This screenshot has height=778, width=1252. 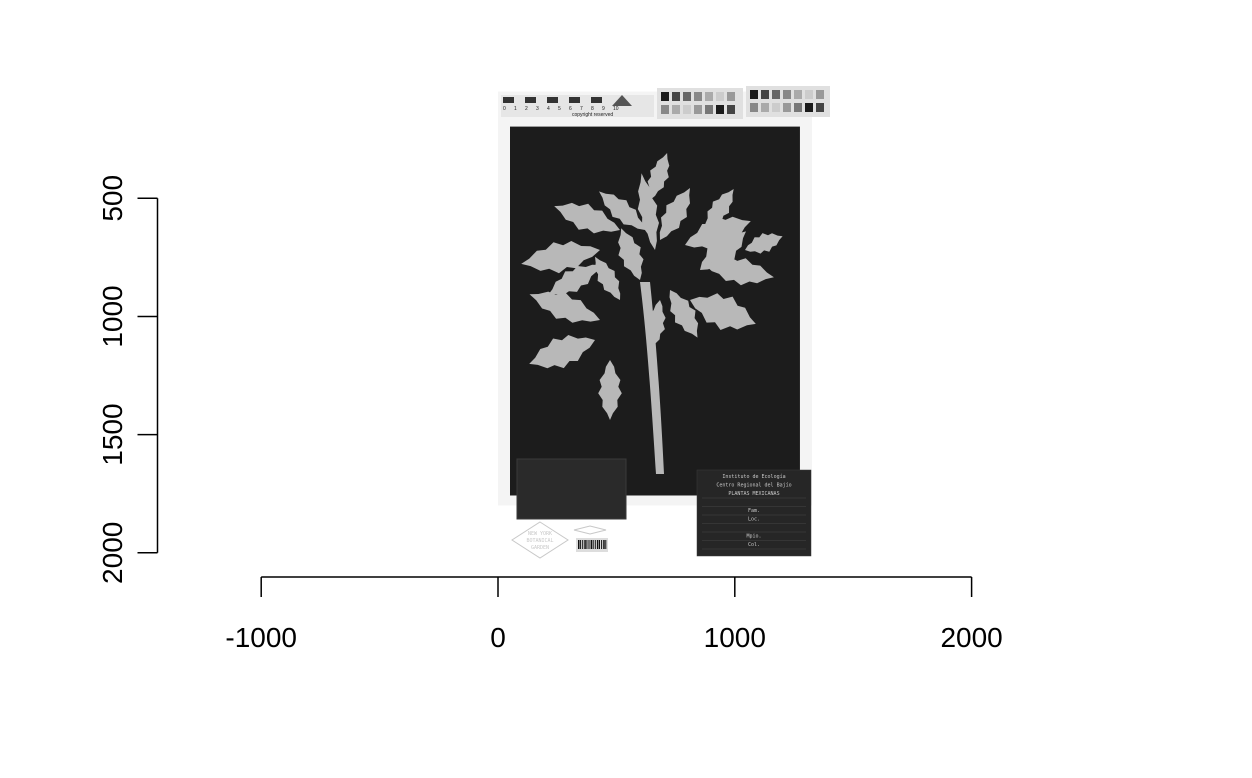 I want to click on ruler-number: 5, so click(x=559, y=109).